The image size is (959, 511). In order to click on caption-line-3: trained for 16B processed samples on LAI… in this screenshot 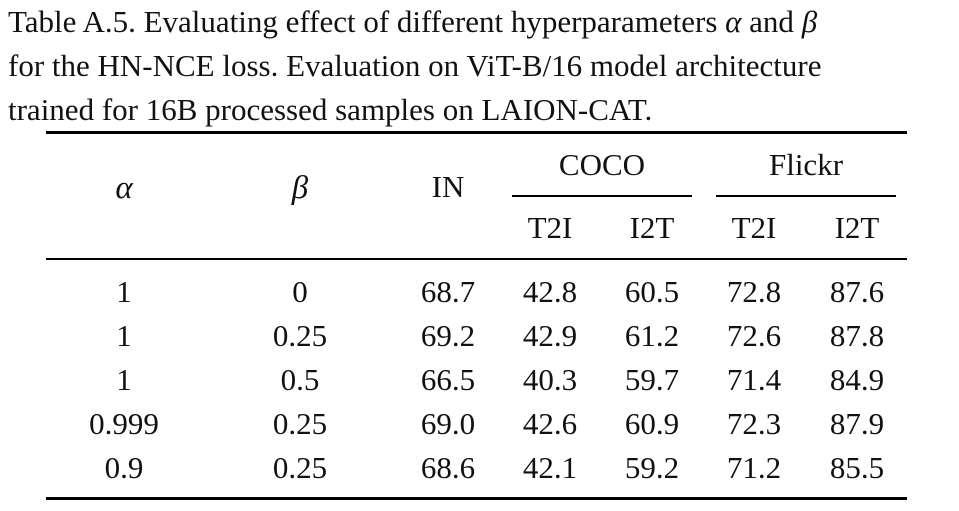, I will do `click(330, 109)`.